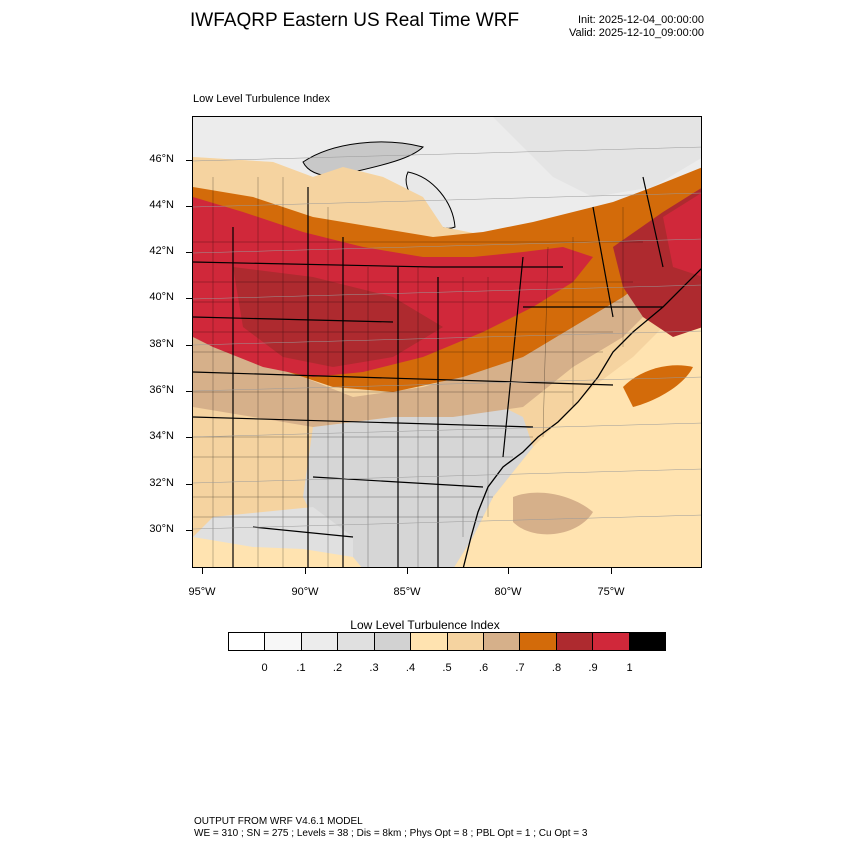 This screenshot has height=850, width=850. I want to click on colorbar-label: .1, so click(301, 668).